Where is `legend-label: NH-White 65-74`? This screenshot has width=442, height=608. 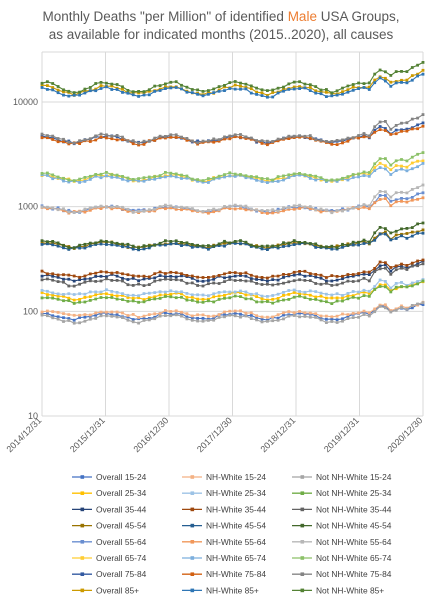 legend-label: NH-White 65-74 is located at coordinates (236, 558).